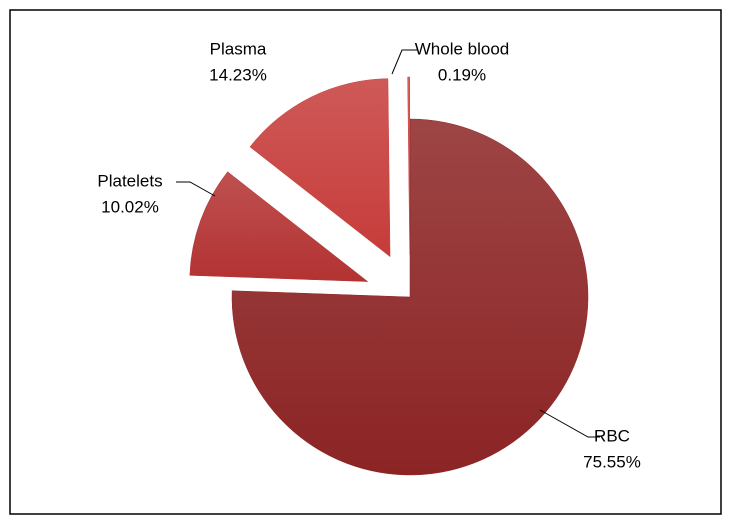  What do you see at coordinates (612, 435) in the screenshot?
I see `slice-label: RBC` at bounding box center [612, 435].